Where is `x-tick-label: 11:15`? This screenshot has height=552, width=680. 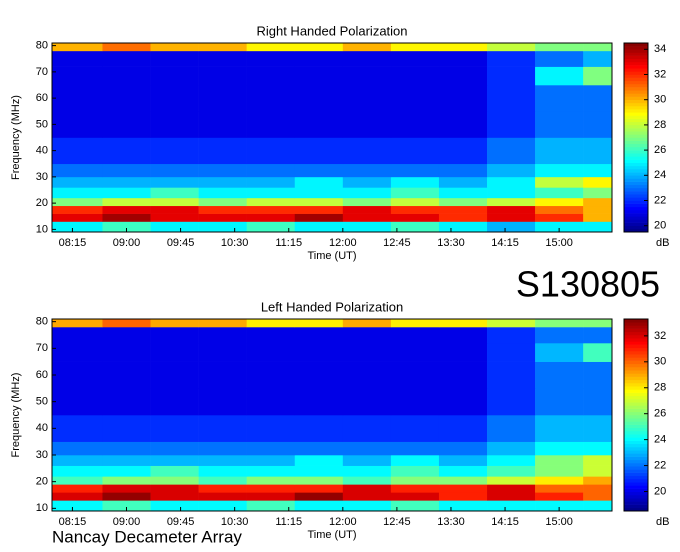 x-tick-label: 11:15 is located at coordinates (288, 522).